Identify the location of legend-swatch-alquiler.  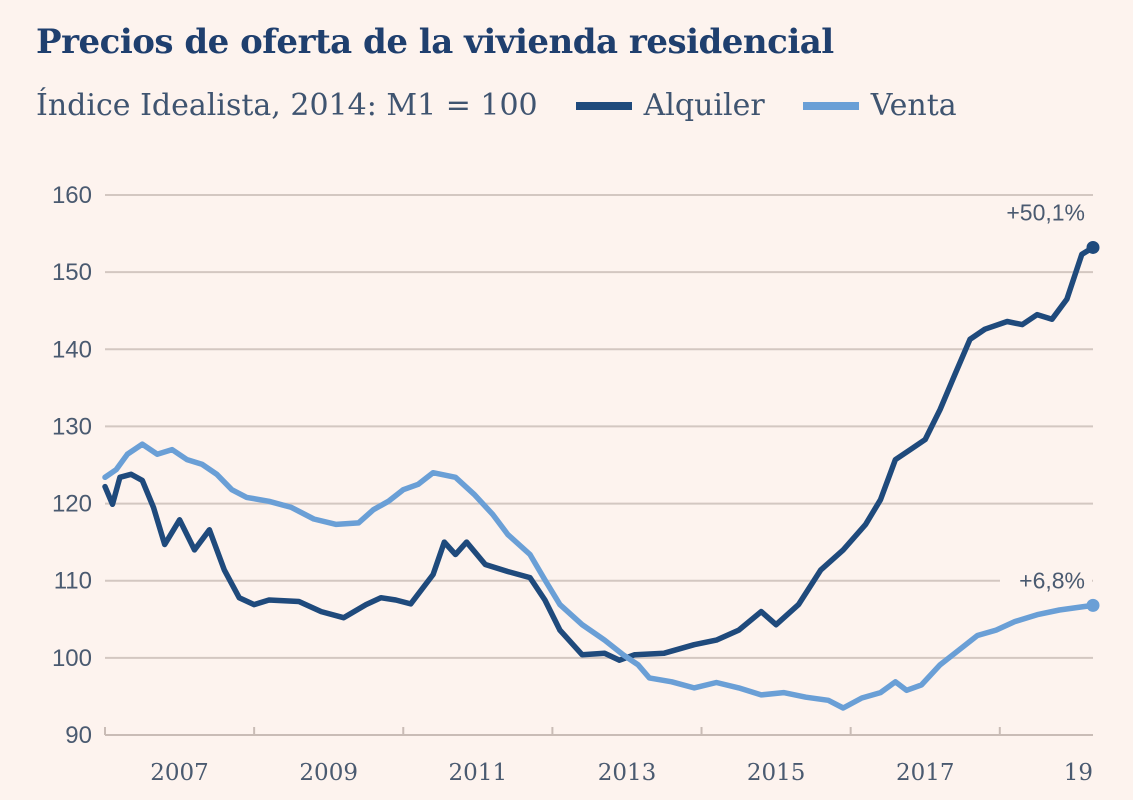
(603, 105).